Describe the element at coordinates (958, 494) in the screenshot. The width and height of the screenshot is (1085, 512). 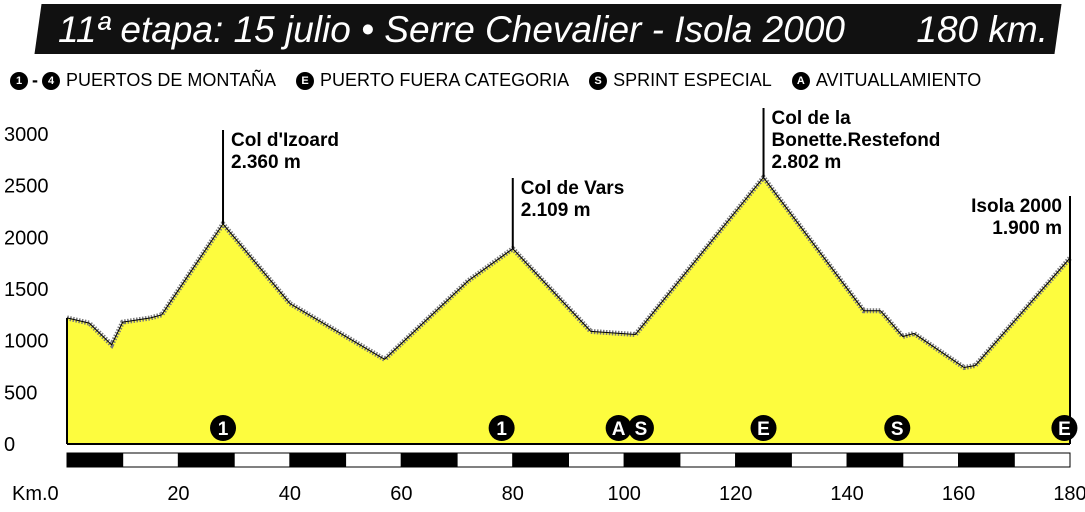
I see `x-tick-label: 160` at that location.